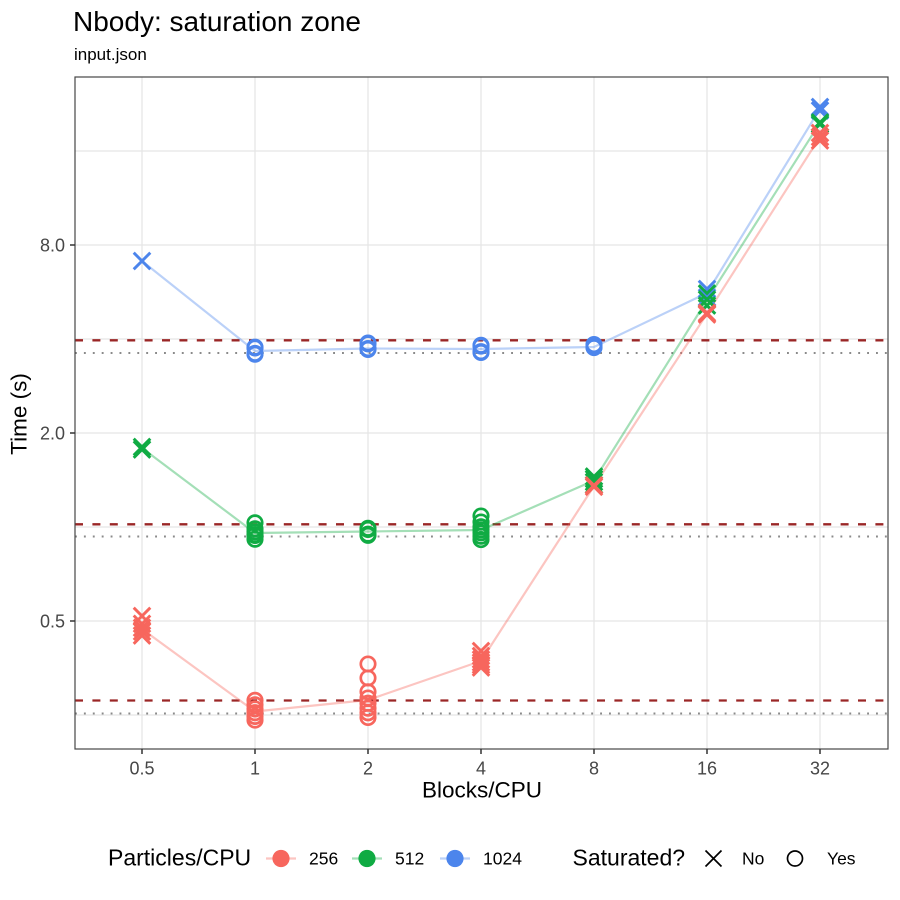  Describe the element at coordinates (753, 859) in the screenshot. I see `svg-text: No` at that location.